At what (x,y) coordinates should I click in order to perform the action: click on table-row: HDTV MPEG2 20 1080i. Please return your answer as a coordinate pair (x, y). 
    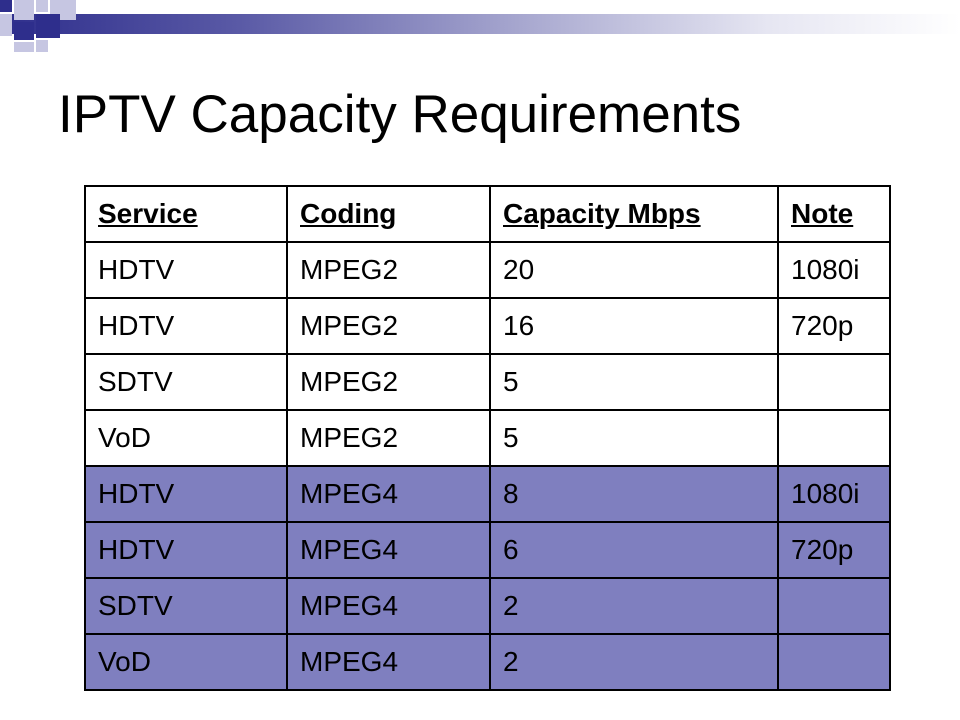
    Looking at the image, I should click on (487, 270).